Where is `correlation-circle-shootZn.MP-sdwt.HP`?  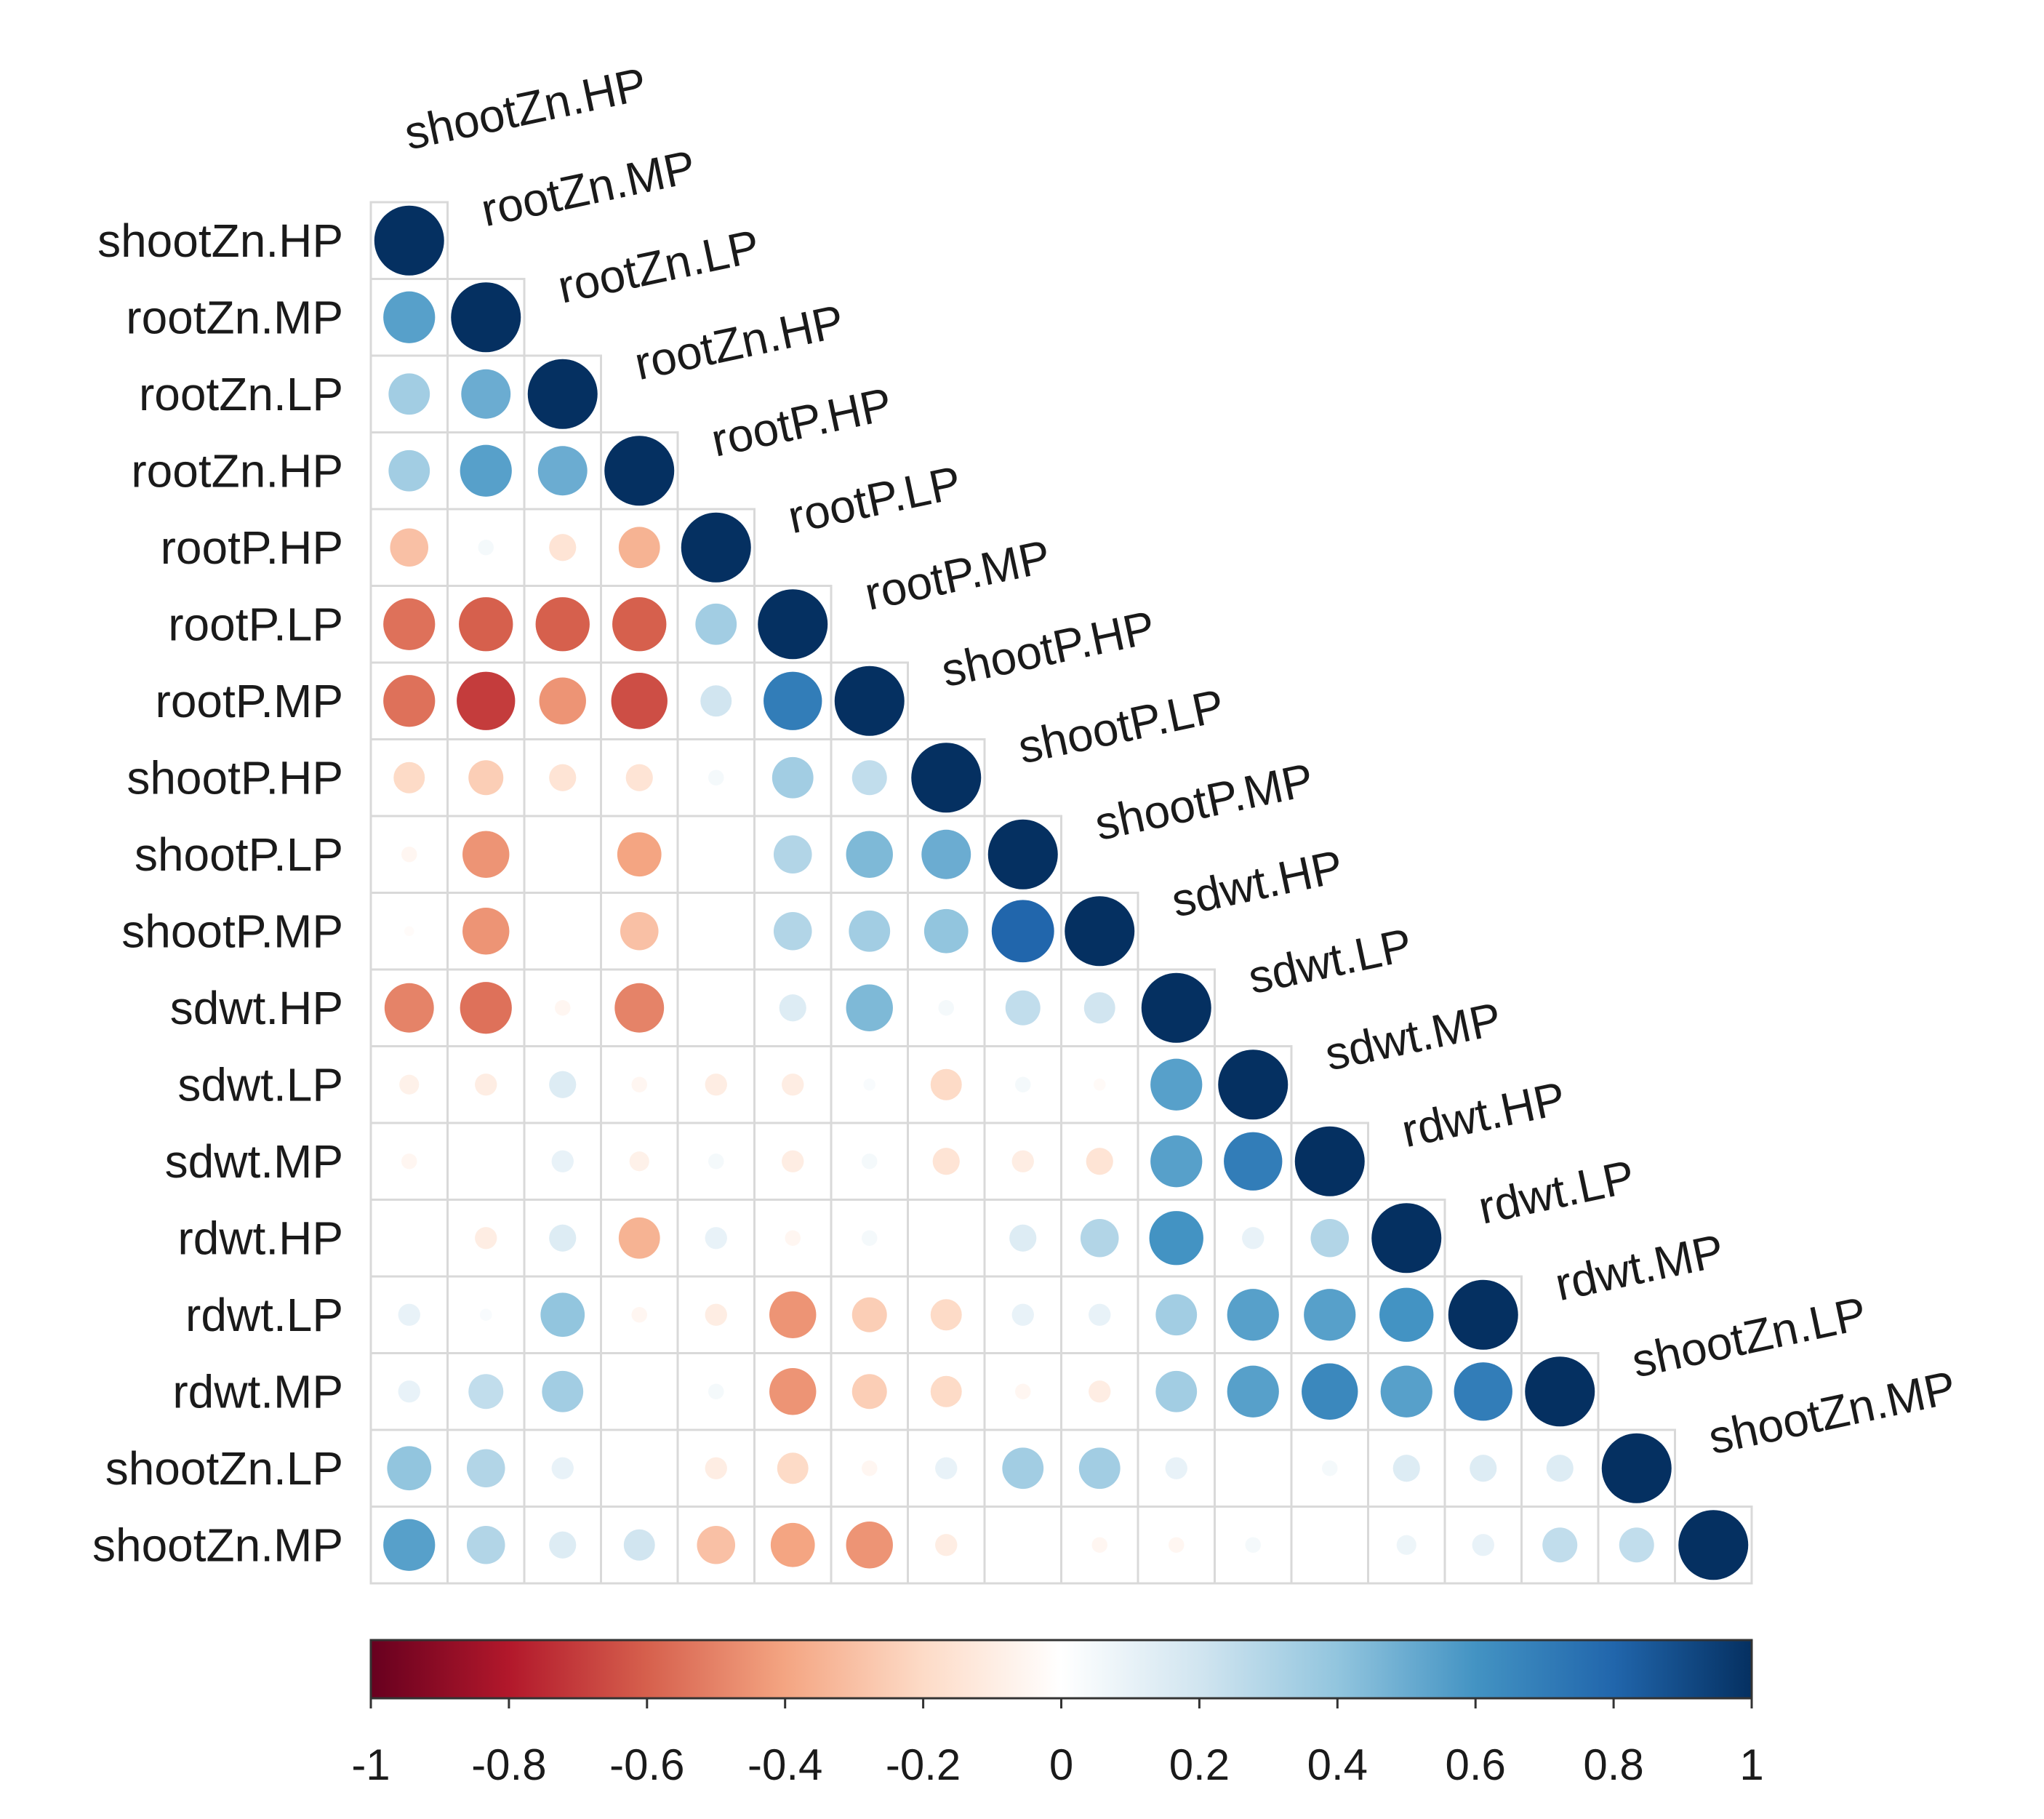
correlation-circle-shootZn.MP-sdwt.HP is located at coordinates (1177, 1545).